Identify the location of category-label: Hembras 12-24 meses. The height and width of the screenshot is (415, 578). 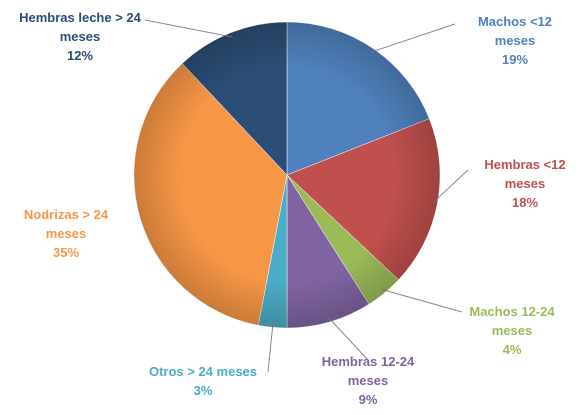
(368, 371).